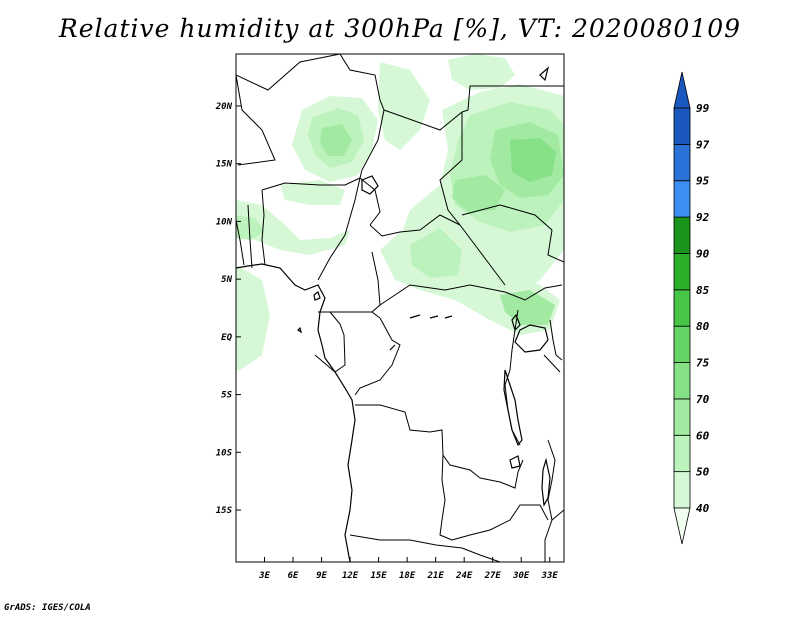 This screenshot has height=618, width=800. What do you see at coordinates (407, 576) in the screenshot?
I see `lon-tick-label: 18E` at bounding box center [407, 576].